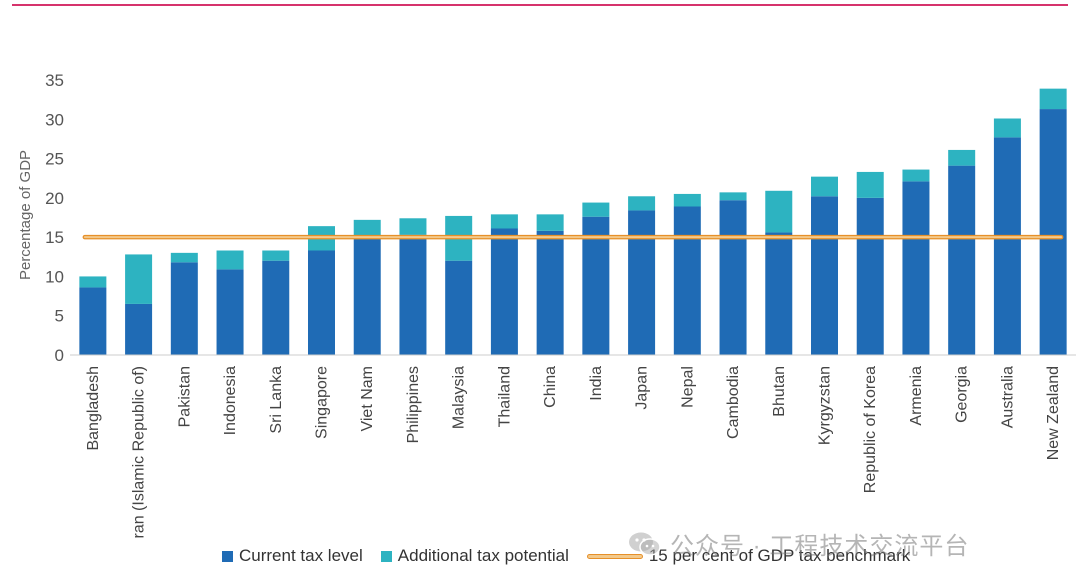 The width and height of the screenshot is (1080, 585). What do you see at coordinates (413, 404) in the screenshot?
I see `x-tick-label: Philippines` at bounding box center [413, 404].